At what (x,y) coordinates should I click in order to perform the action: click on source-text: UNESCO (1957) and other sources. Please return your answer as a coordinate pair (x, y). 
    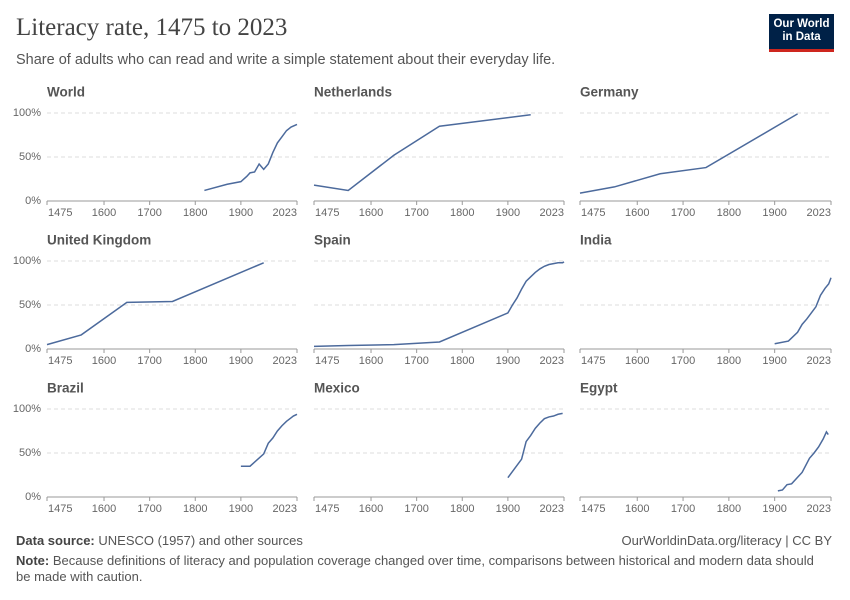
    Looking at the image, I should click on (200, 540).